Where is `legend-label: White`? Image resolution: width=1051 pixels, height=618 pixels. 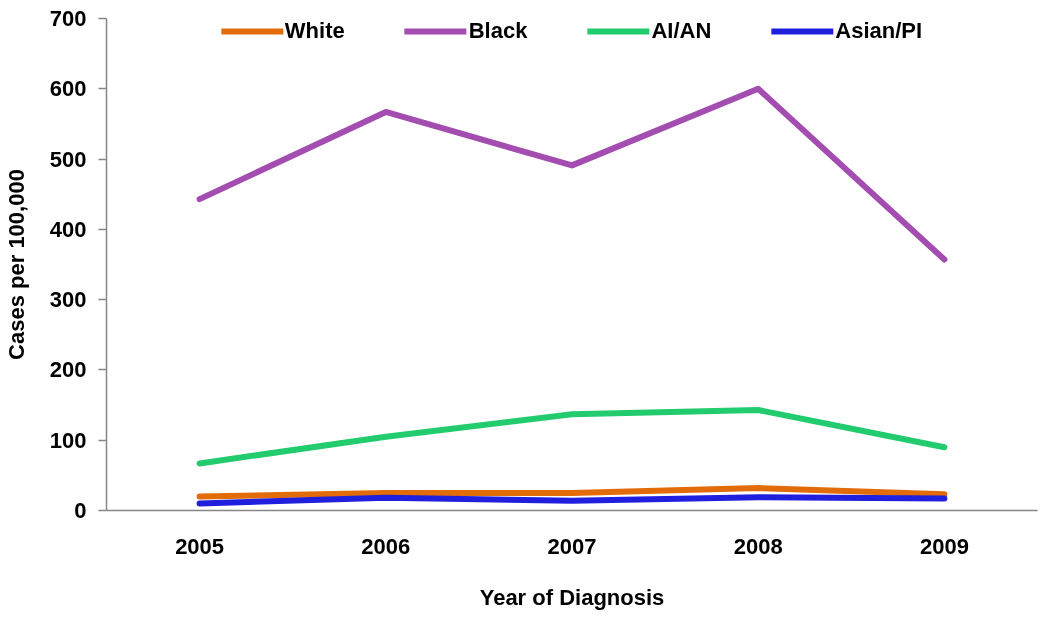
legend-label: White is located at coordinates (314, 31).